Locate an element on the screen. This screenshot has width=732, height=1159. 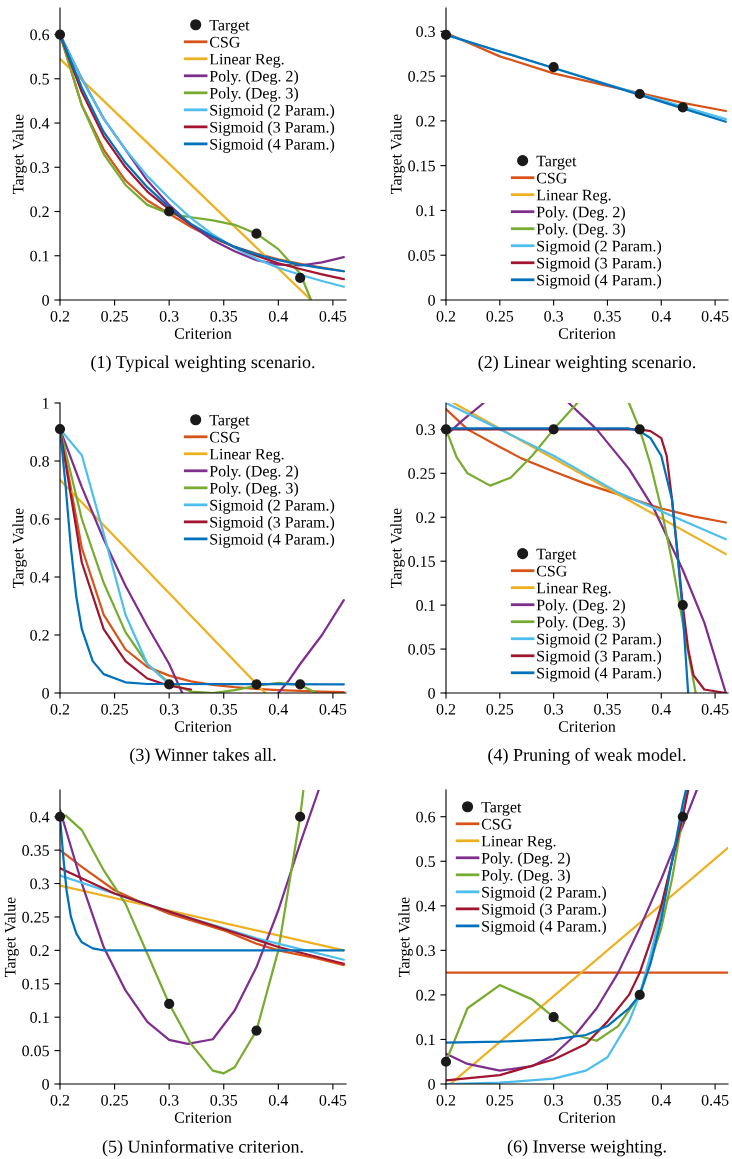
y-tick-label: 0.8 is located at coordinates (39, 461).